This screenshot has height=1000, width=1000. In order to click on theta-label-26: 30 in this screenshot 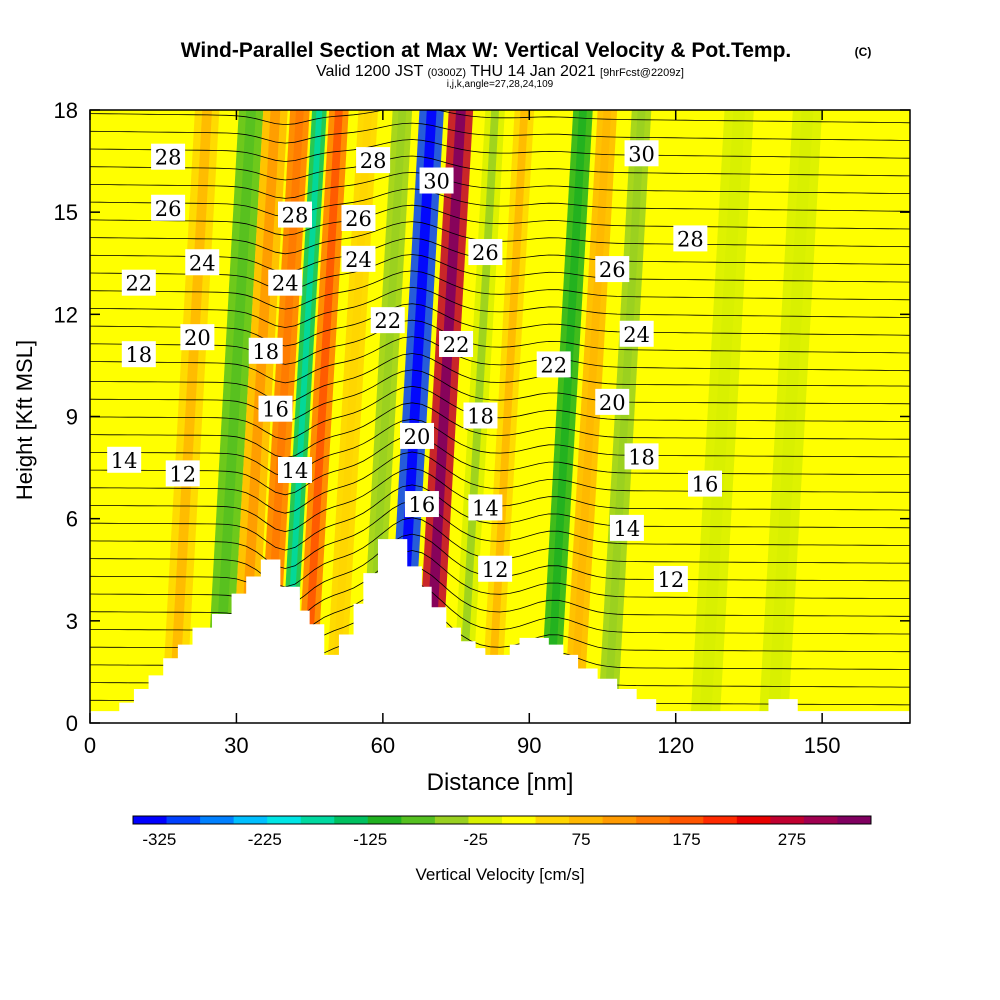, I will do `click(641, 153)`.